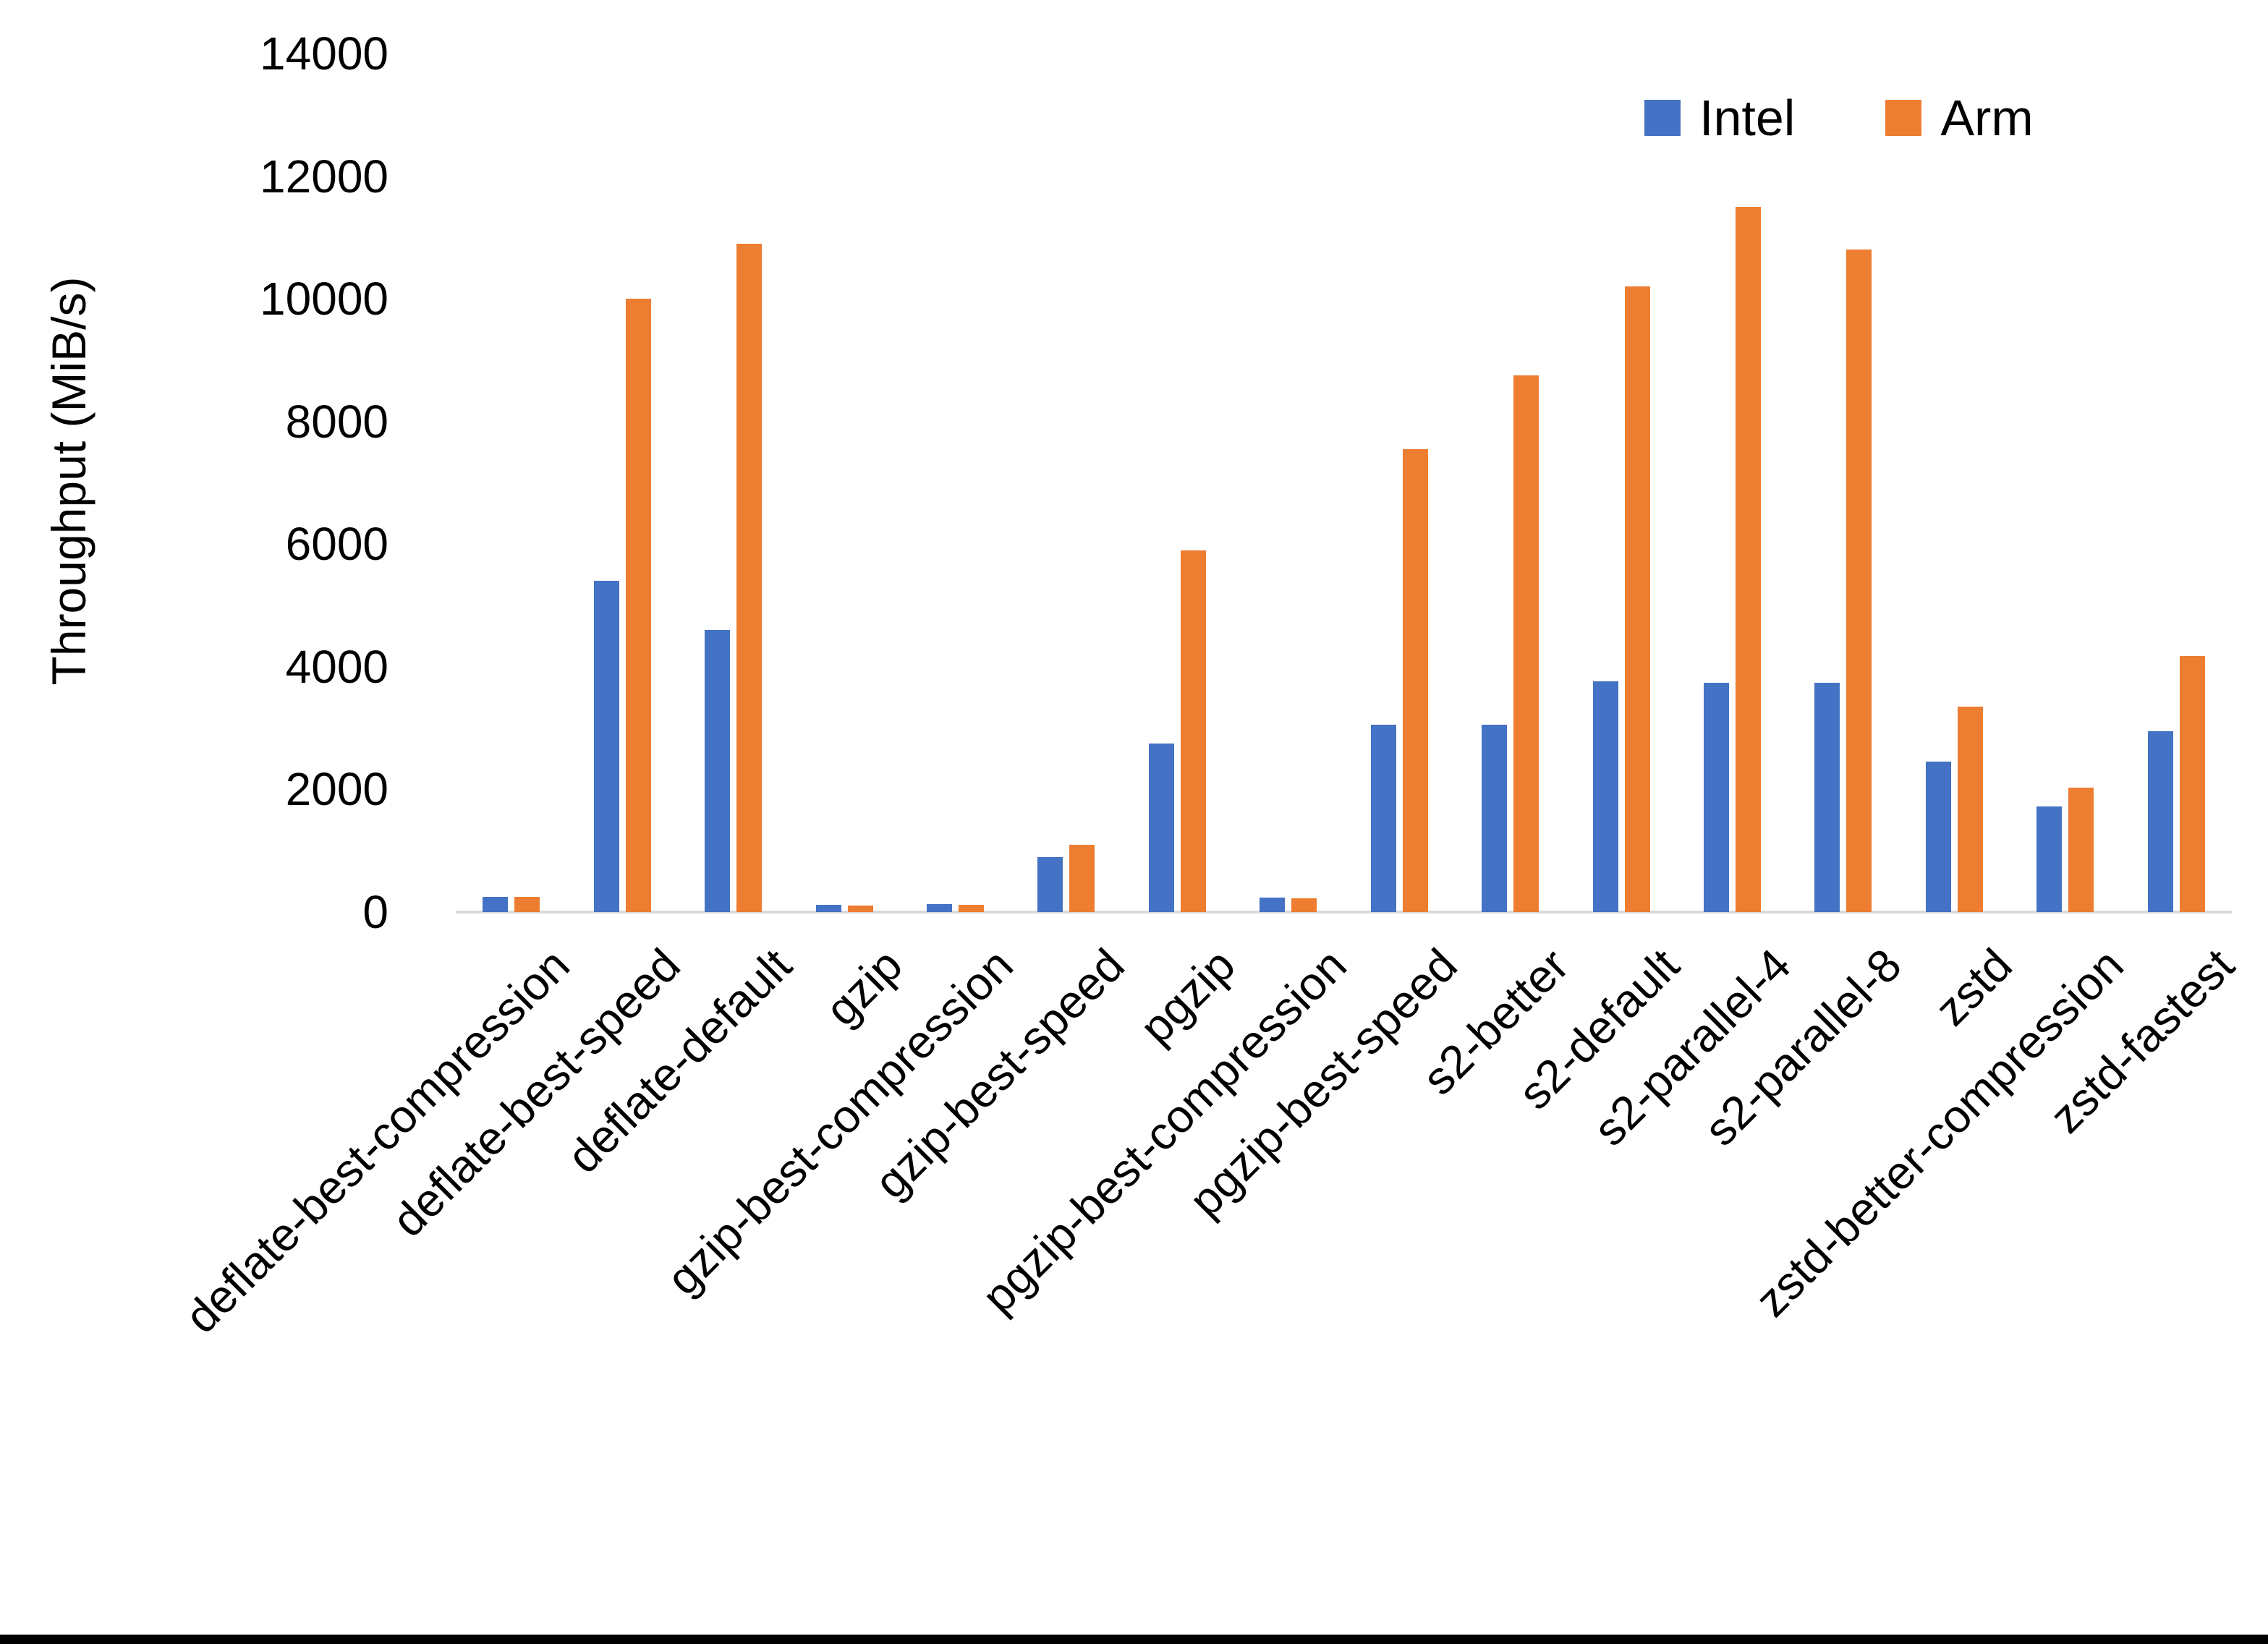 The image size is (2268, 1644). What do you see at coordinates (324, 176) in the screenshot?
I see `y-tick-label: 12000` at bounding box center [324, 176].